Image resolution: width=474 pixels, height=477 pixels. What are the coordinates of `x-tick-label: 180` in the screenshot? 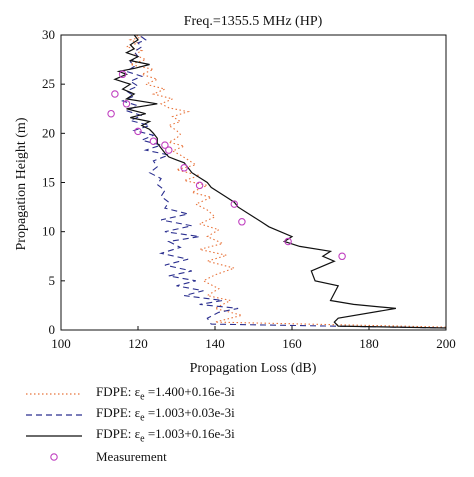 It's located at (369, 343).